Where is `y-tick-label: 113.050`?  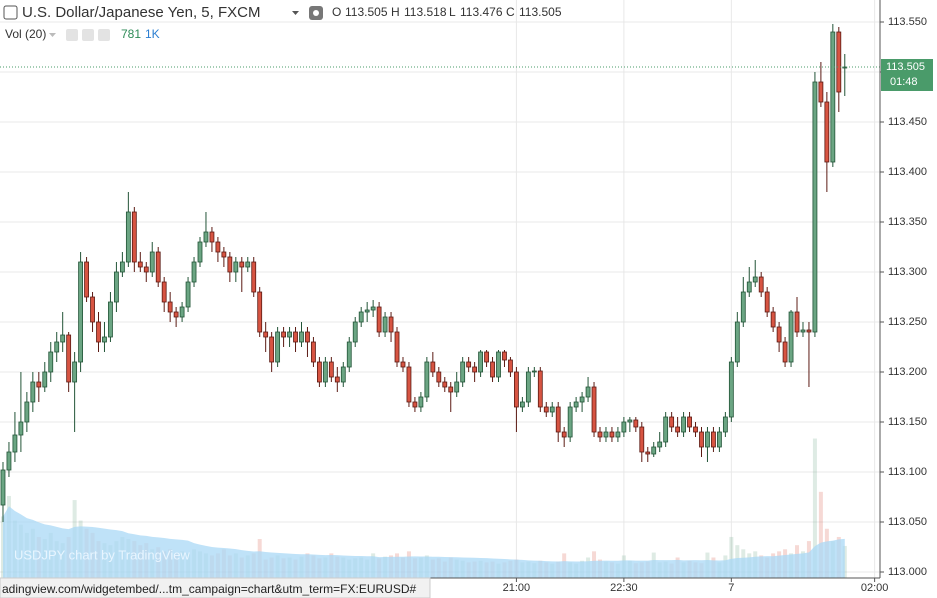 y-tick-label: 113.050 is located at coordinates (907, 522).